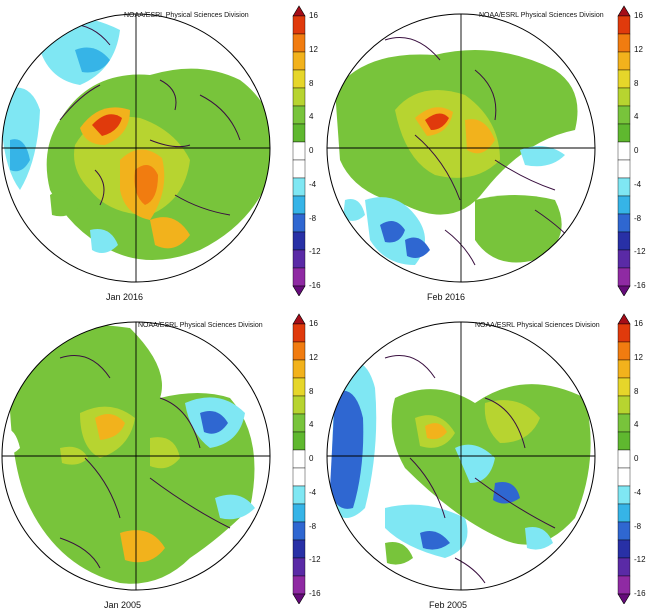 Image resolution: width=650 pixels, height=616 pixels. Describe the element at coordinates (448, 605) in the screenshot. I see `panel-caption: Feb 2005` at that location.